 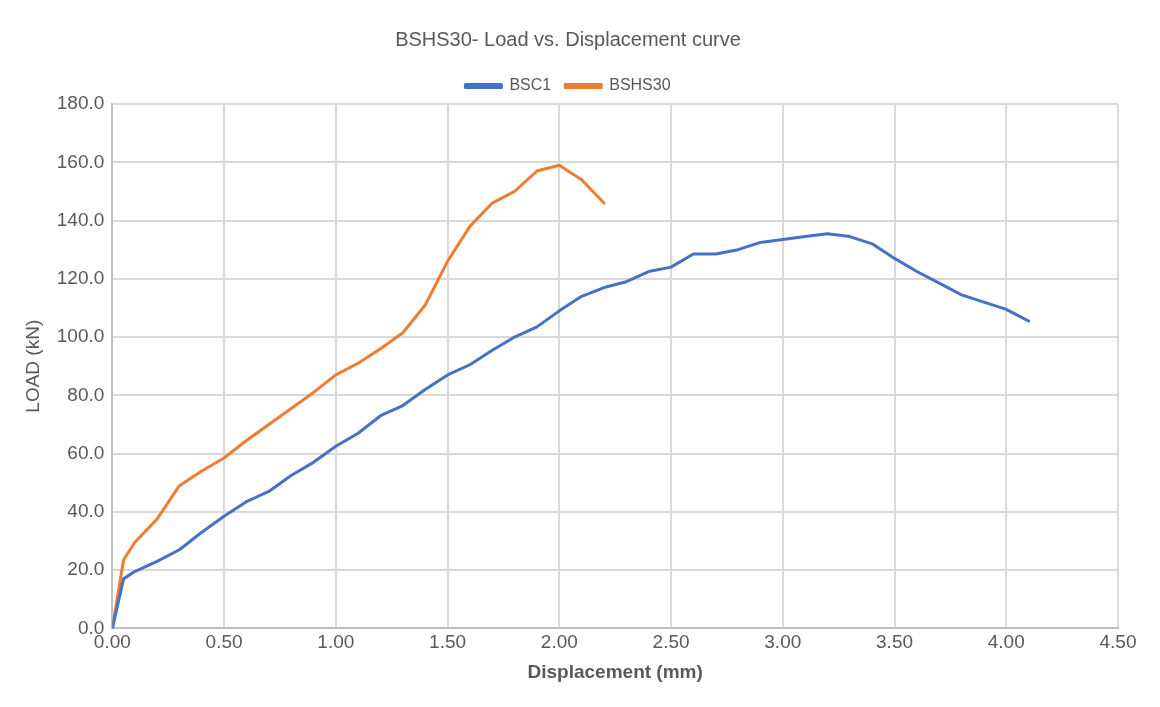 What do you see at coordinates (32, 366) in the screenshot?
I see `y-axis-title: LOAD (kN)` at bounding box center [32, 366].